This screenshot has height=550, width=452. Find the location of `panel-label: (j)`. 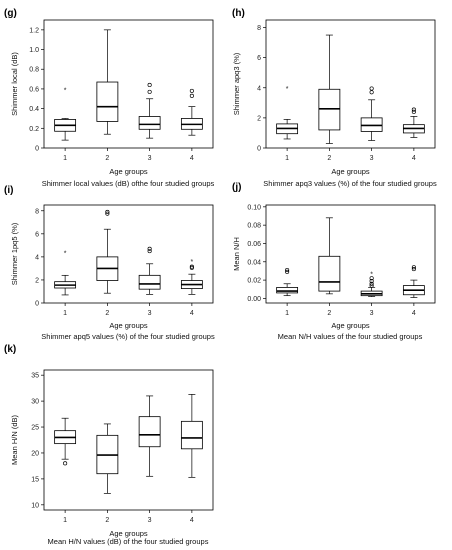

panel-label: (j) is located at coordinates (236, 187).